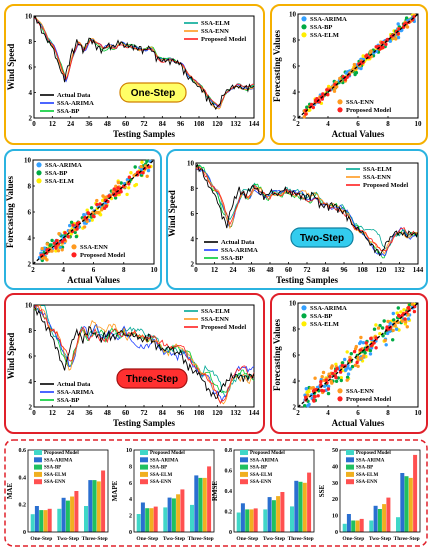  I want to click on sc-one-ytick-label: 10, so click(293, 15).